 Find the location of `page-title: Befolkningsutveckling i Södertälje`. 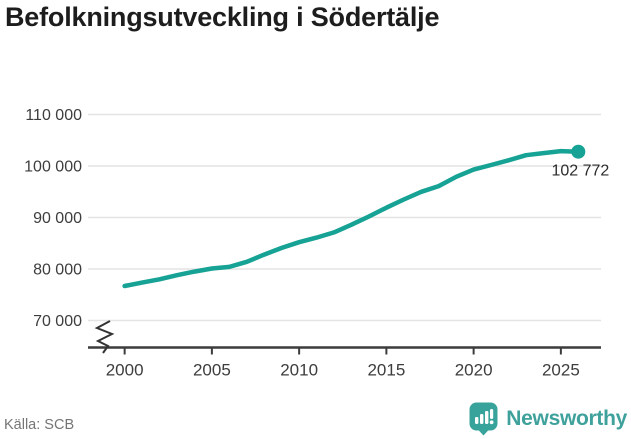

page-title: Befolkningsutveckling i Södertälje is located at coordinates (222, 17).